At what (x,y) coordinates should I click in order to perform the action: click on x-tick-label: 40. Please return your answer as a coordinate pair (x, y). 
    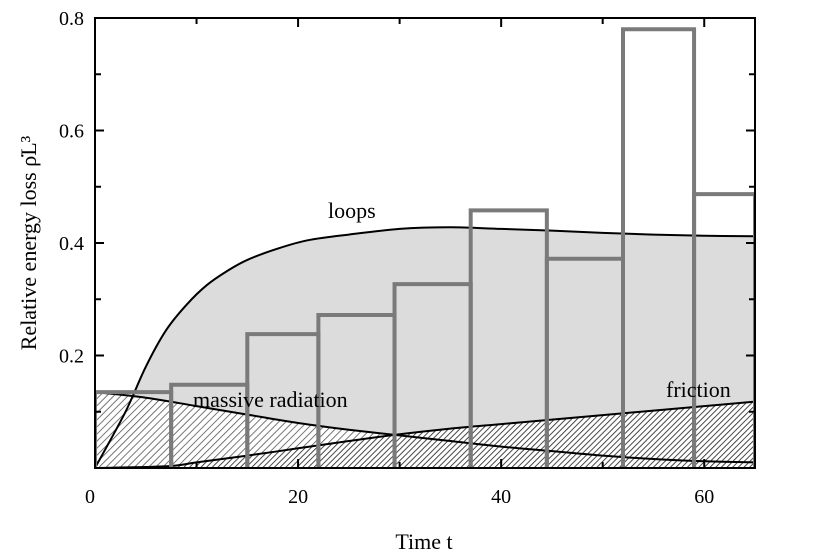
    Looking at the image, I should click on (501, 497).